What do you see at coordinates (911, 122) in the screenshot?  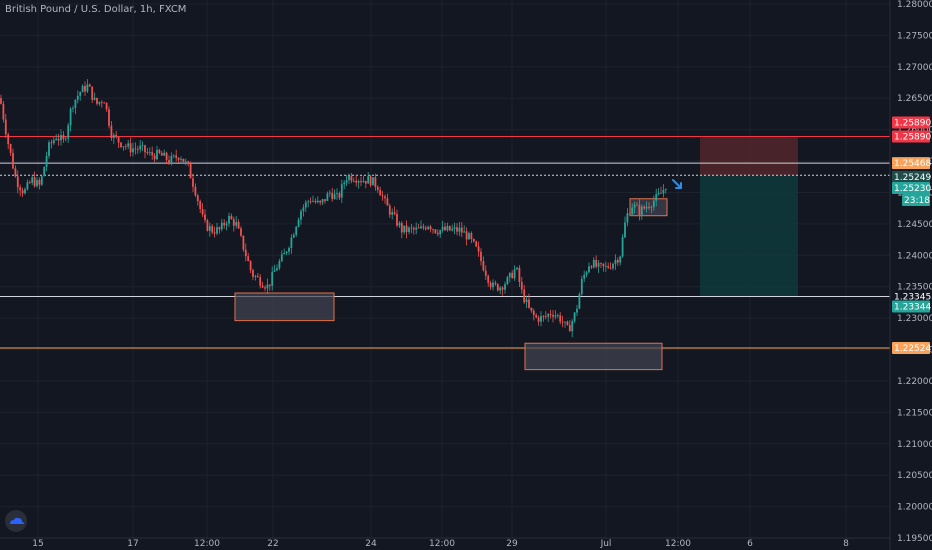 I see `tag-stop-red-bg` at bounding box center [911, 122].